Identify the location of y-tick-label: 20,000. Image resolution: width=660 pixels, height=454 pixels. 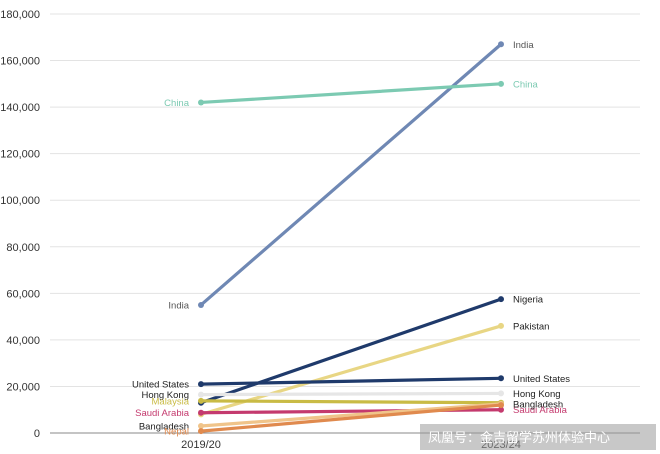
(23, 387).